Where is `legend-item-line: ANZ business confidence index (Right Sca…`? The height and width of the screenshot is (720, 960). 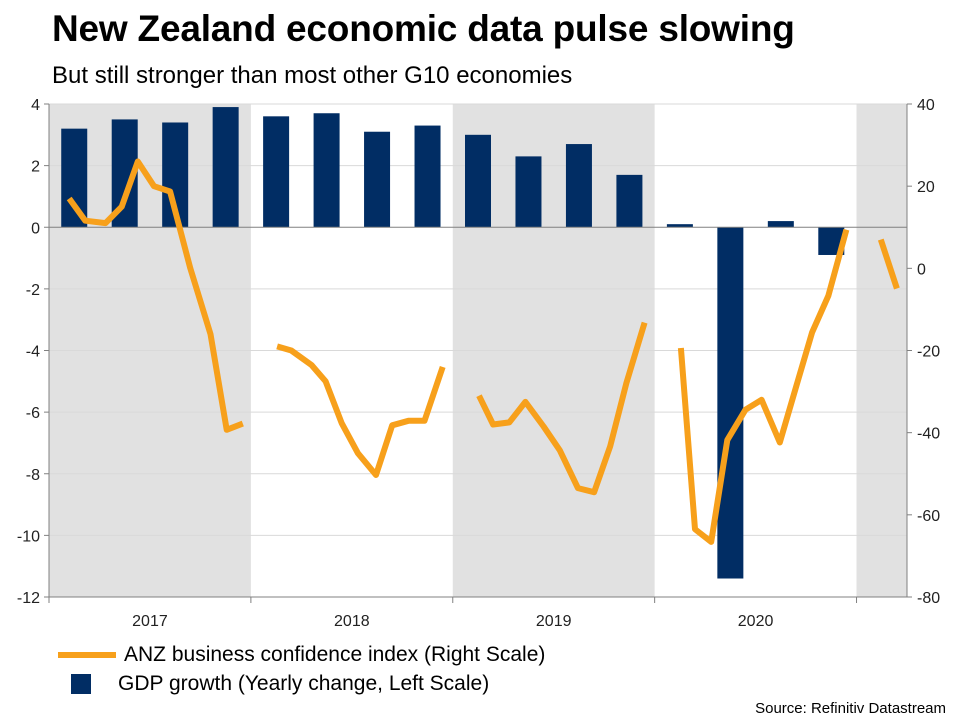
legend-item-line: ANZ business confidence index (Right Sca… is located at coordinates (301, 654).